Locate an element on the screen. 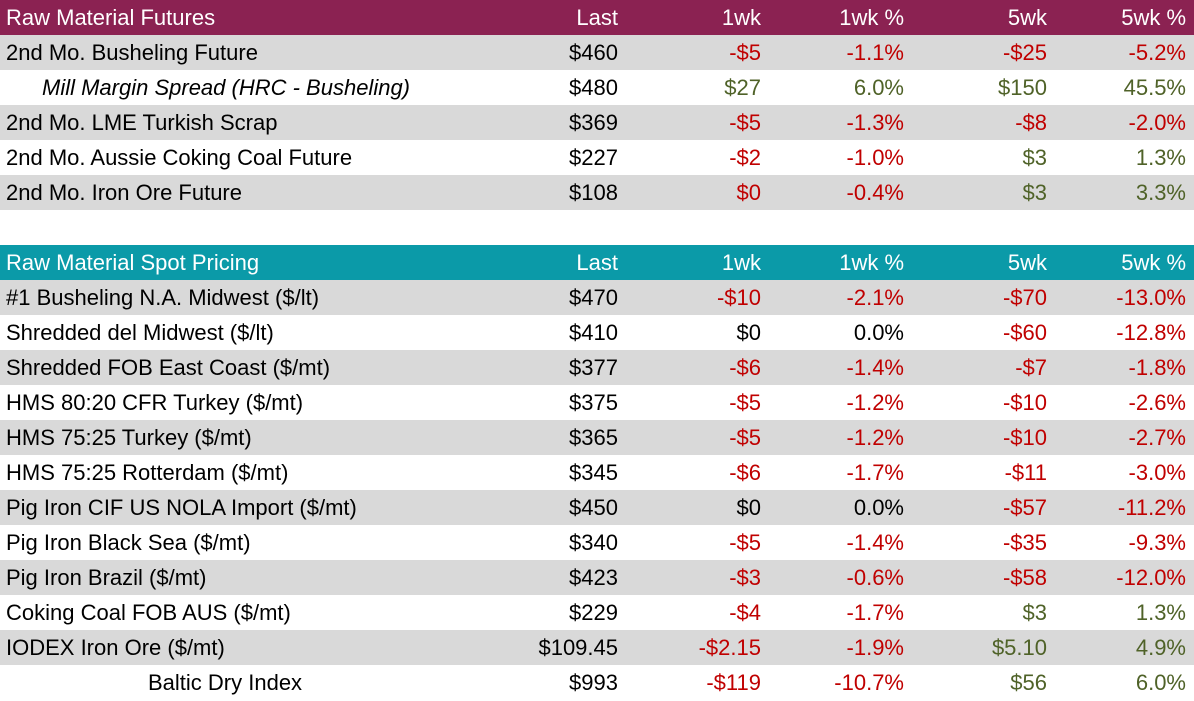 The height and width of the screenshot is (701, 1194). row-5wk-pct: 45.5% is located at coordinates (1154, 87).